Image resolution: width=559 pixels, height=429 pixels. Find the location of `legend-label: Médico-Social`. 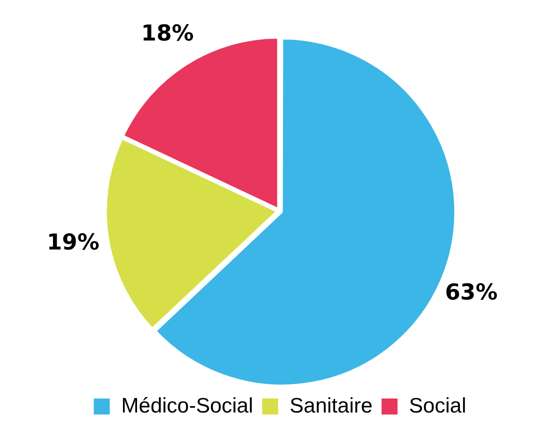

legend-label: Médico-Social is located at coordinates (187, 406).